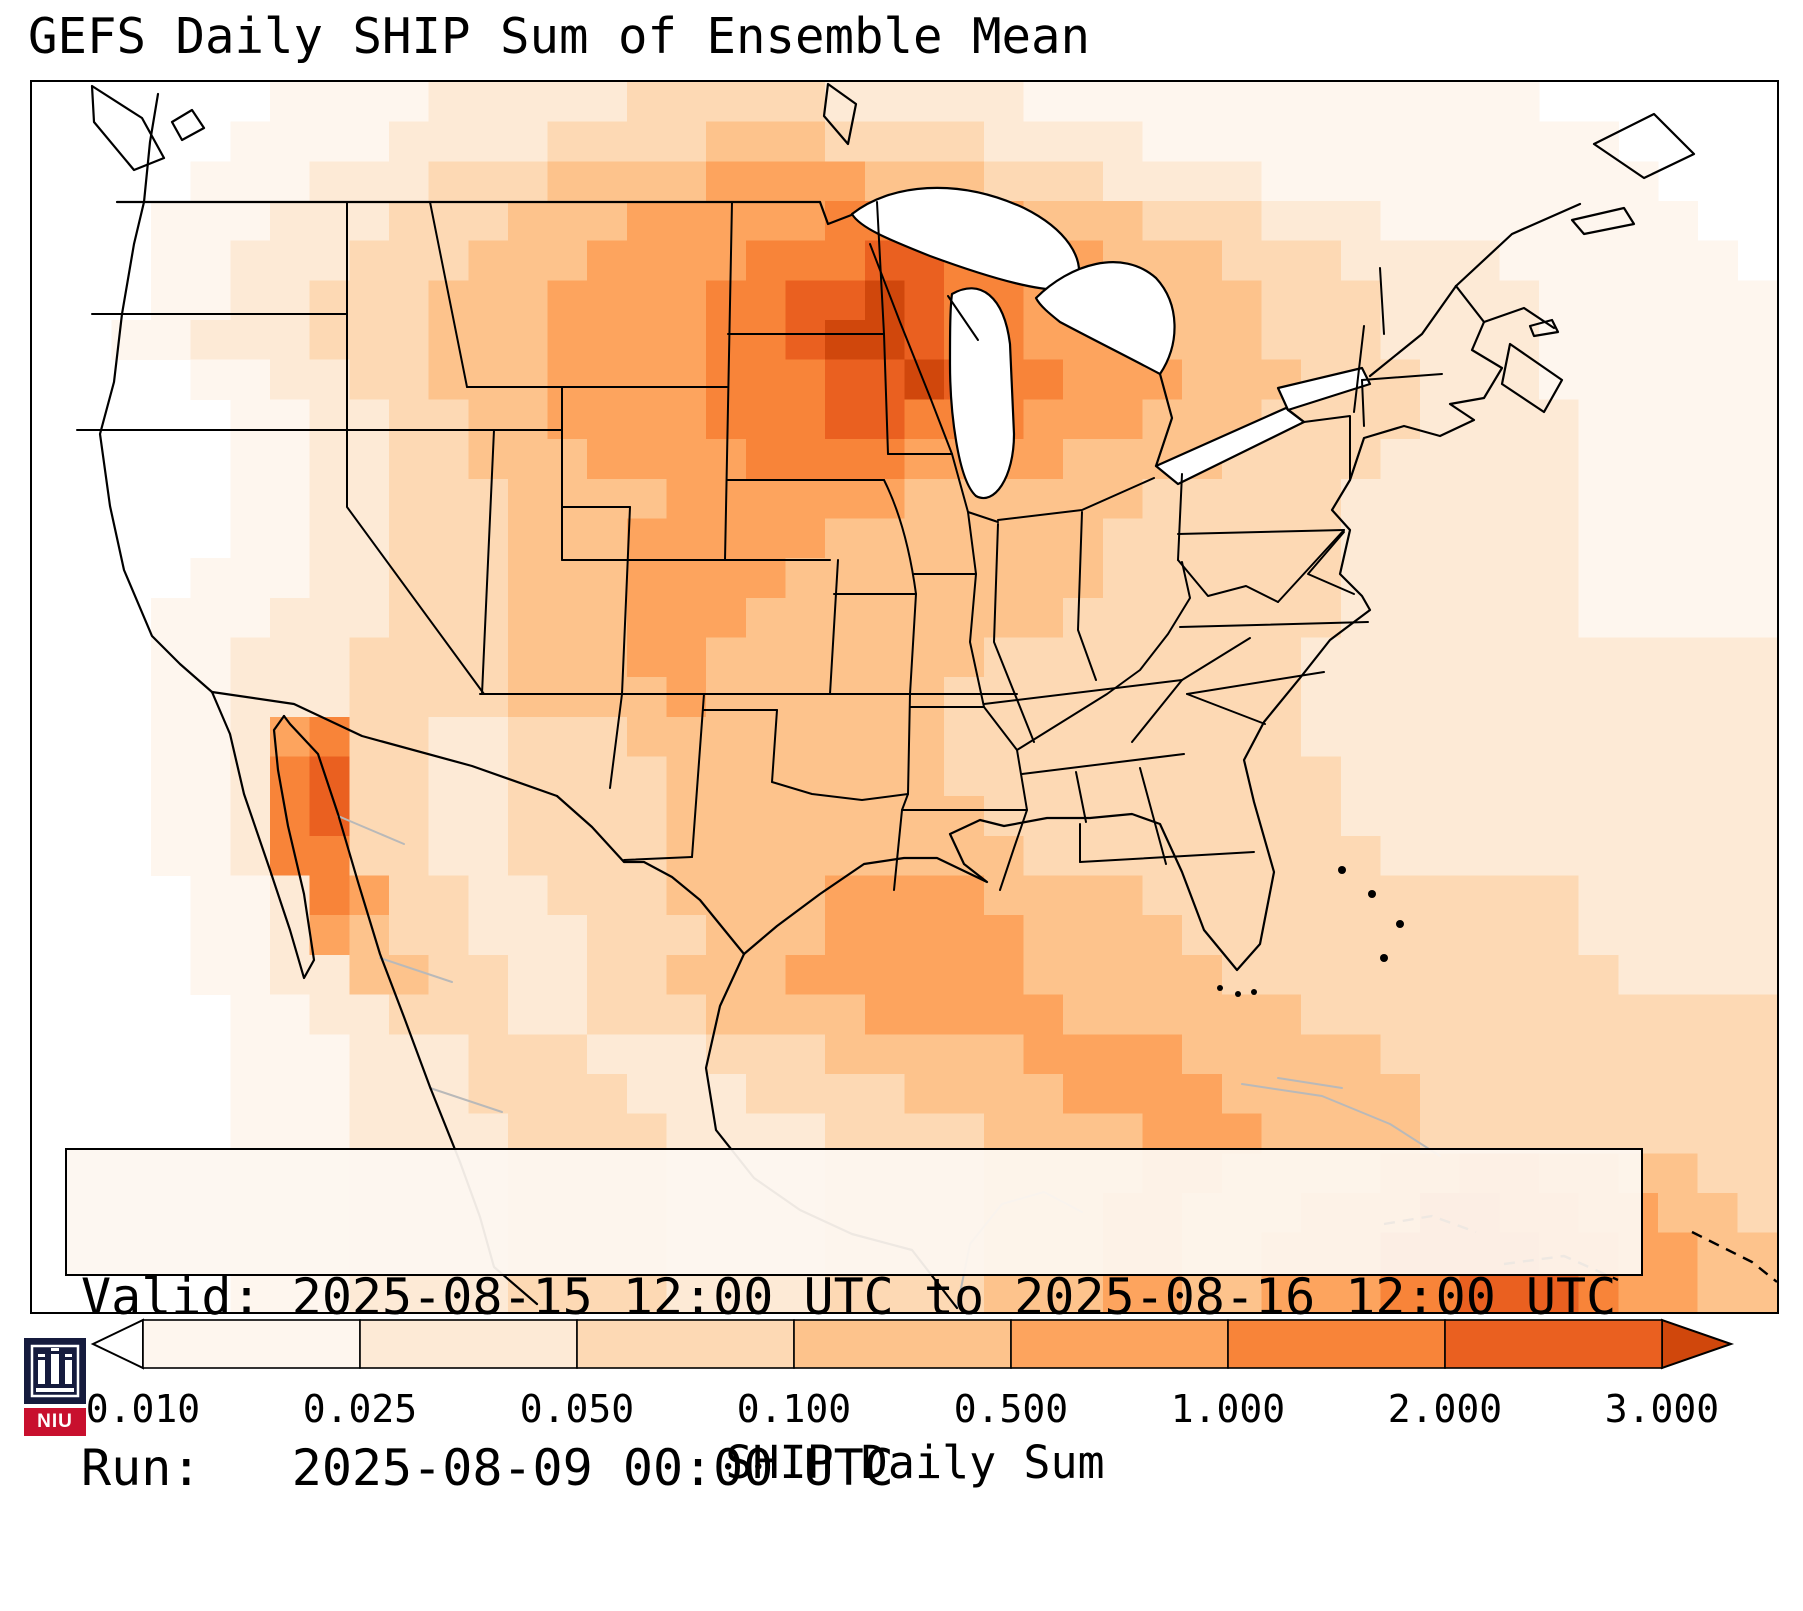  Describe the element at coordinates (143, 1409) in the screenshot. I see `colorbar-tick-label: 0.010` at that location.